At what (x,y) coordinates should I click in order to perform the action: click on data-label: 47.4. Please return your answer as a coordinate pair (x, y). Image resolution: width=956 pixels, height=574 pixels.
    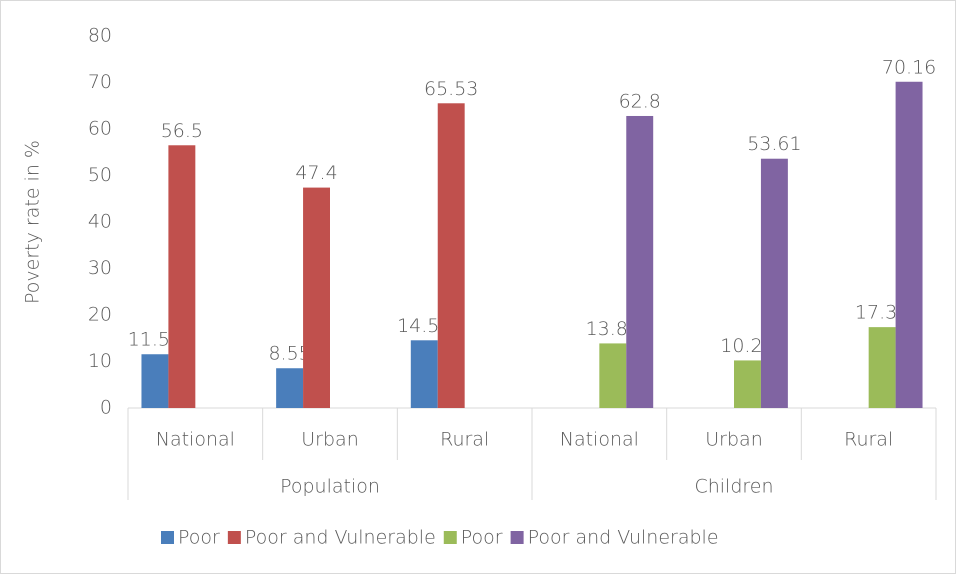
    Looking at the image, I should click on (316, 173).